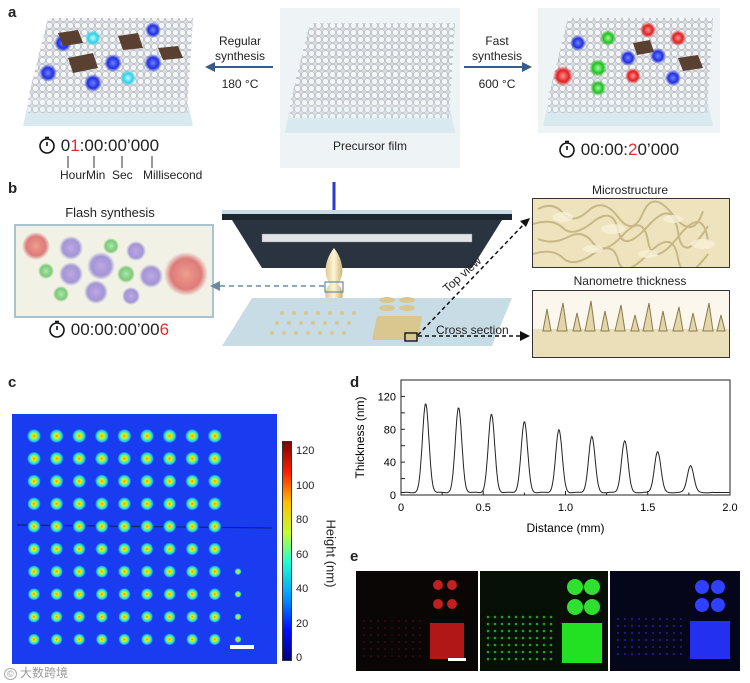 This screenshot has height=683, width=750. Describe the element at coordinates (544, 621) in the screenshot. I see `green-fluorescence-image` at that location.